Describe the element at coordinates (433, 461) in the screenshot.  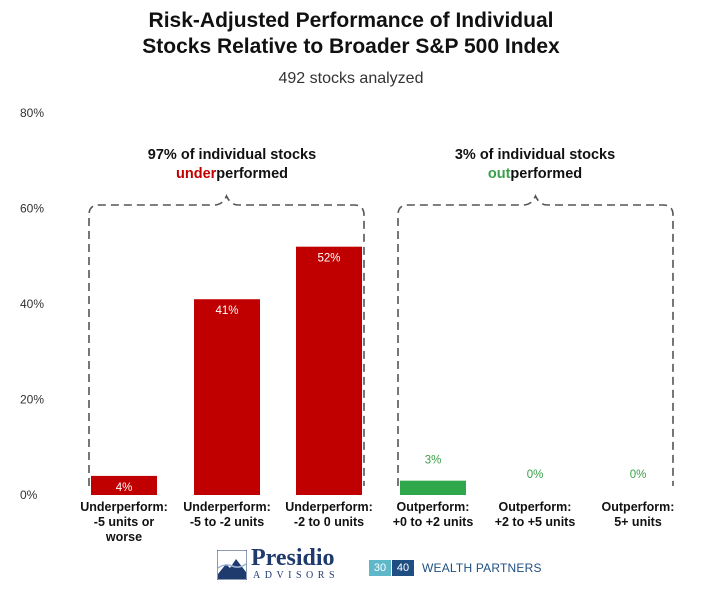
I see `data-label: 3%` at that location.